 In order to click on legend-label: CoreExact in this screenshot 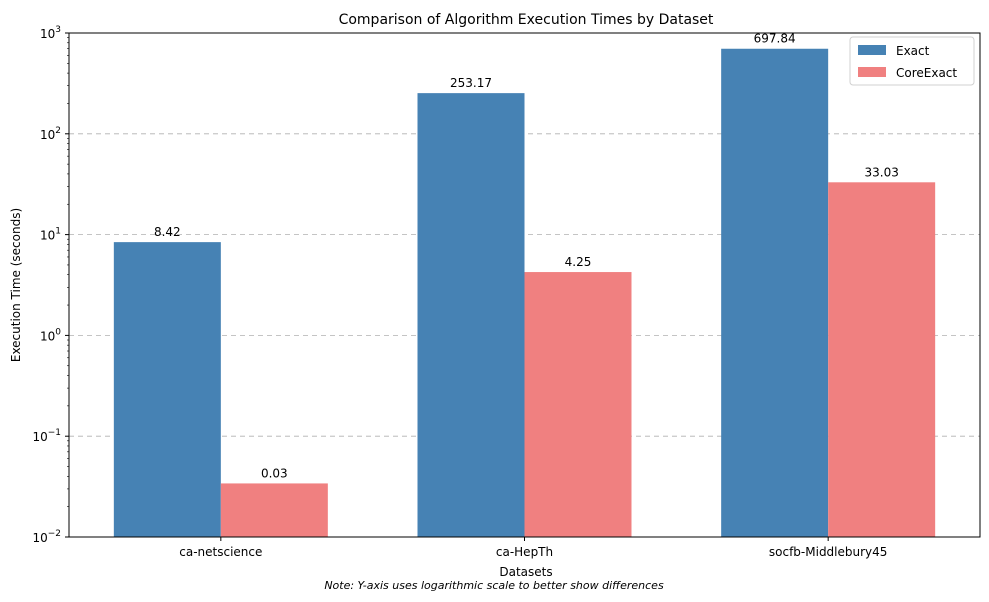, I will do `click(926, 73)`.